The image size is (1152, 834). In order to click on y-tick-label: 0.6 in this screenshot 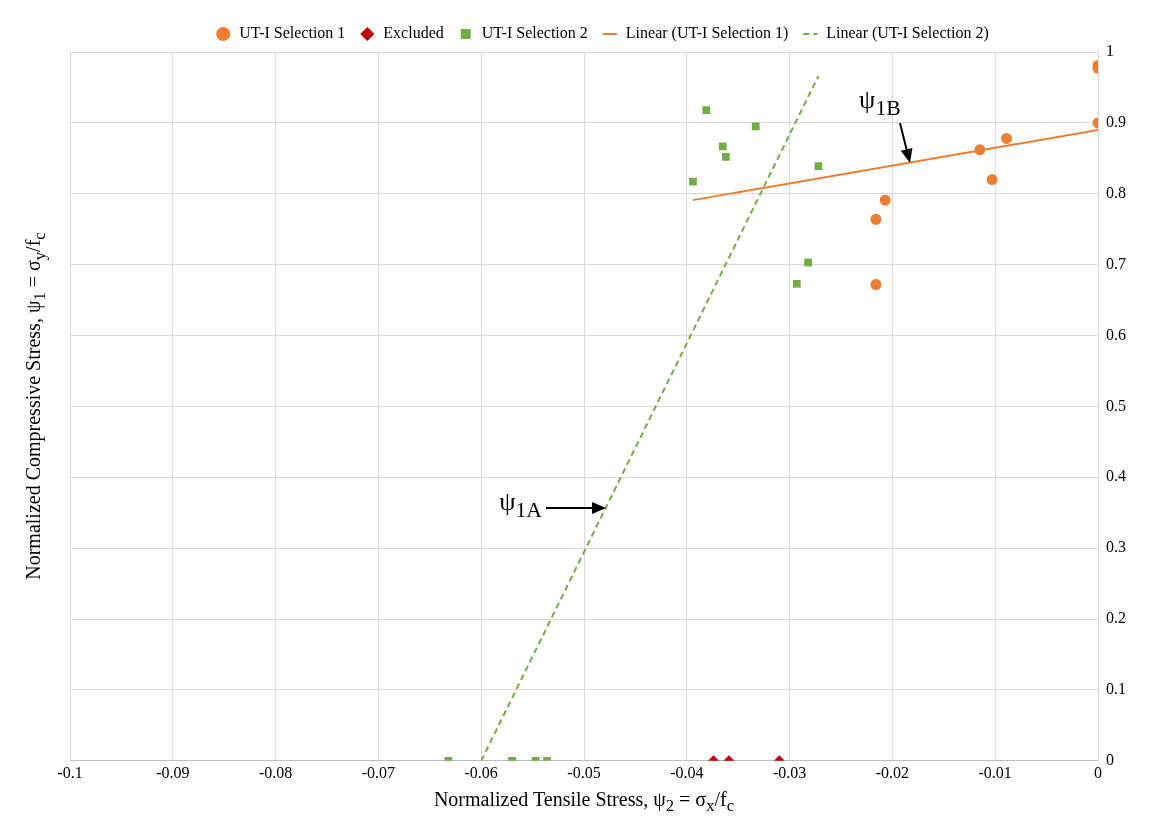, I will do `click(1116, 334)`.